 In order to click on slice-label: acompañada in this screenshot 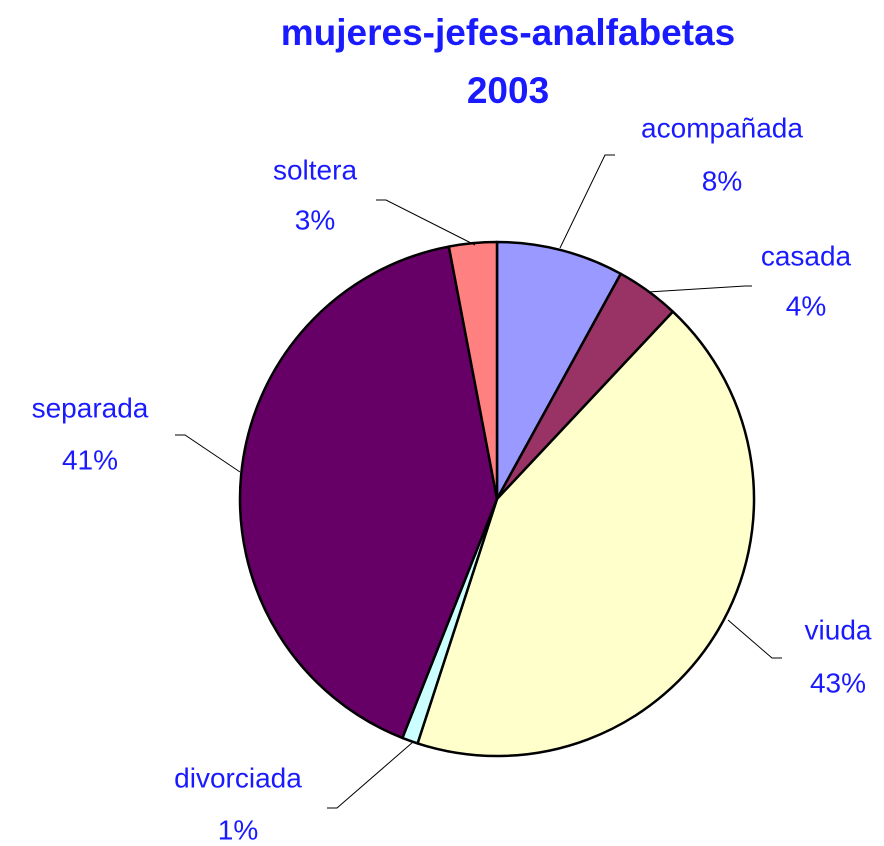, I will do `click(722, 127)`.